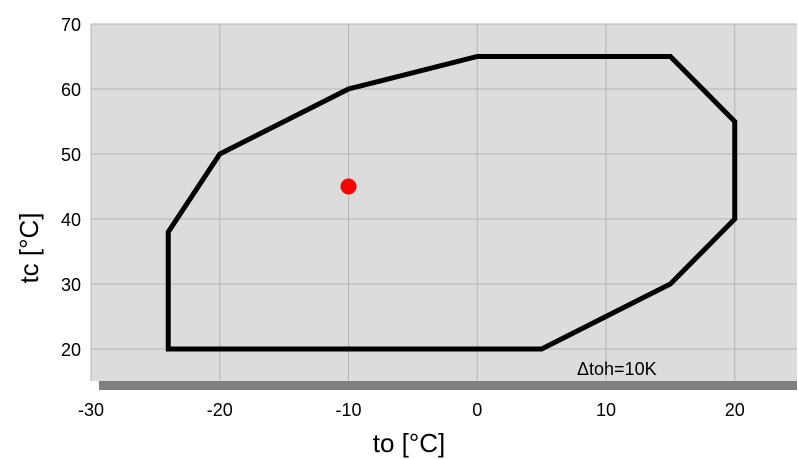 This screenshot has width=798, height=459. Describe the element at coordinates (348, 186) in the screenshot. I see `operating-point` at that location.